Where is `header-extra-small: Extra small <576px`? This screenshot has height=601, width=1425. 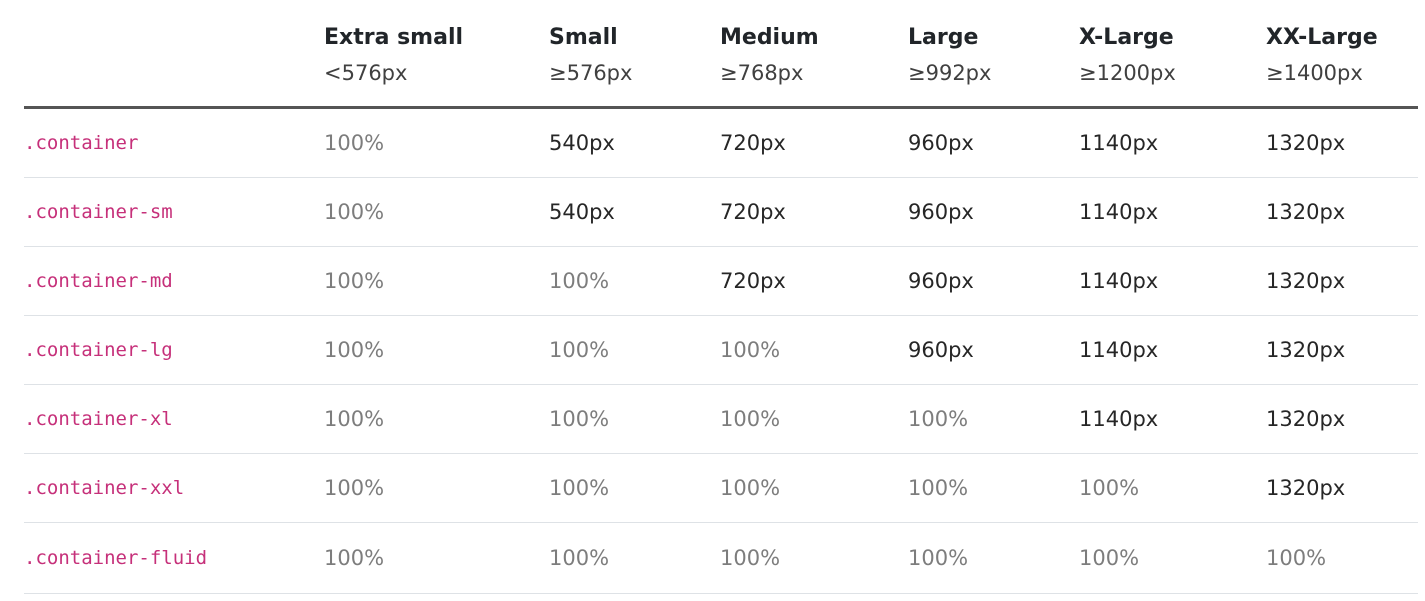 header-extra-small: Extra small <576px is located at coordinates (436, 54).